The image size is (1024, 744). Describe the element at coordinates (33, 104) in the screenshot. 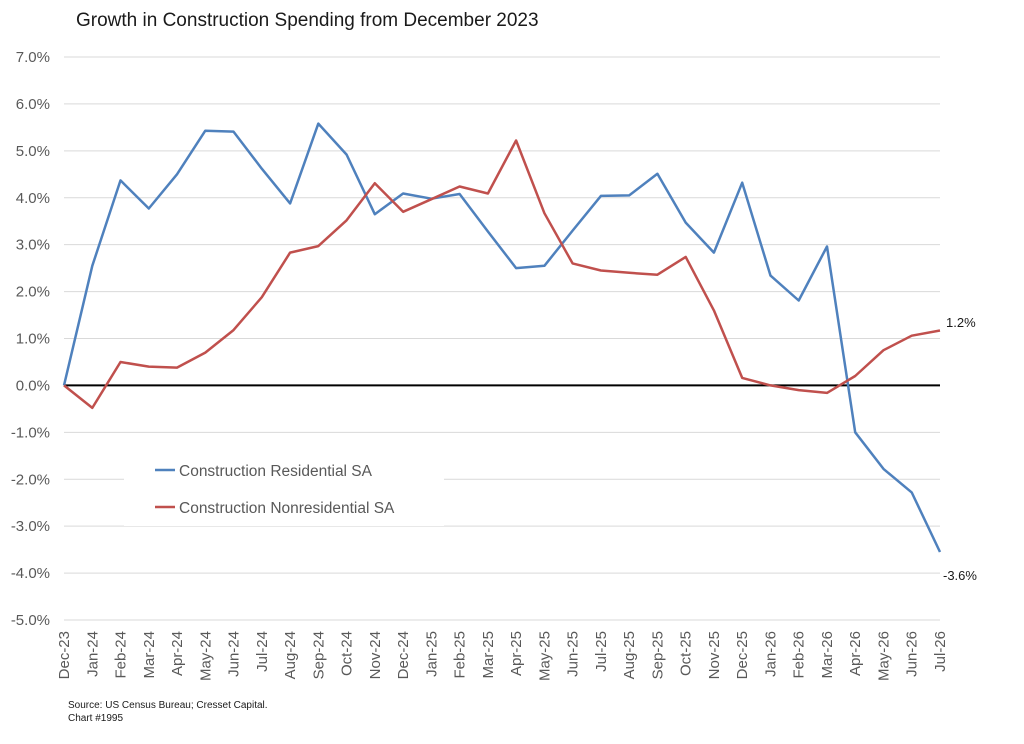

I see `y-tick-label: 6.0%` at that location.